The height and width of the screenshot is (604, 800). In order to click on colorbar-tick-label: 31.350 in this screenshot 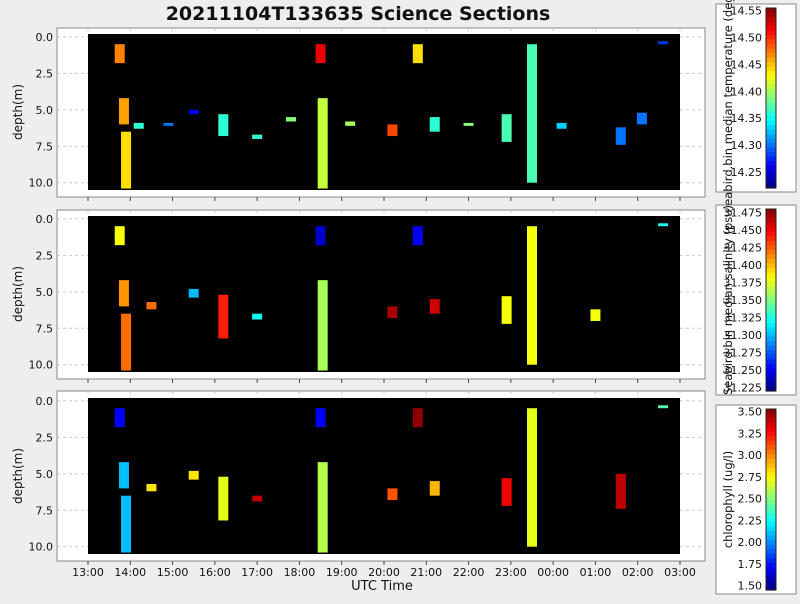, I will do `click(743, 300)`.